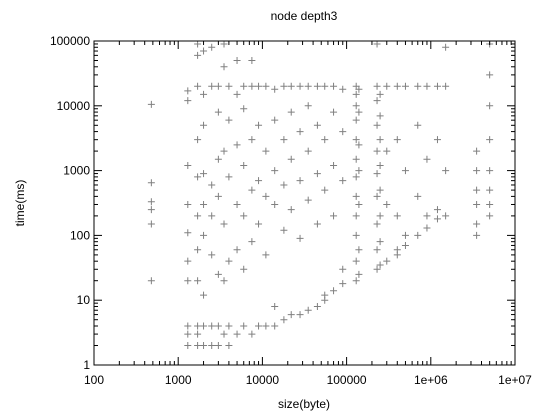  Describe the element at coordinates (263, 380) in the screenshot. I see `x-tick-label: 10000` at that location.